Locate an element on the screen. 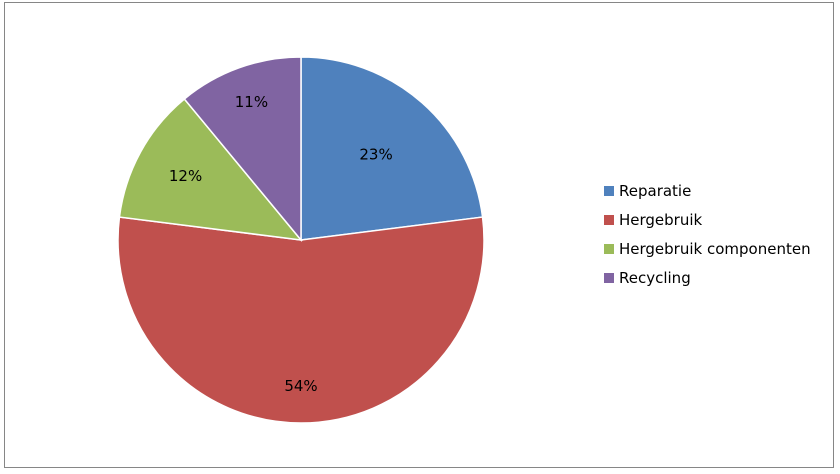  legend-label: Hergebruik is located at coordinates (661, 219).